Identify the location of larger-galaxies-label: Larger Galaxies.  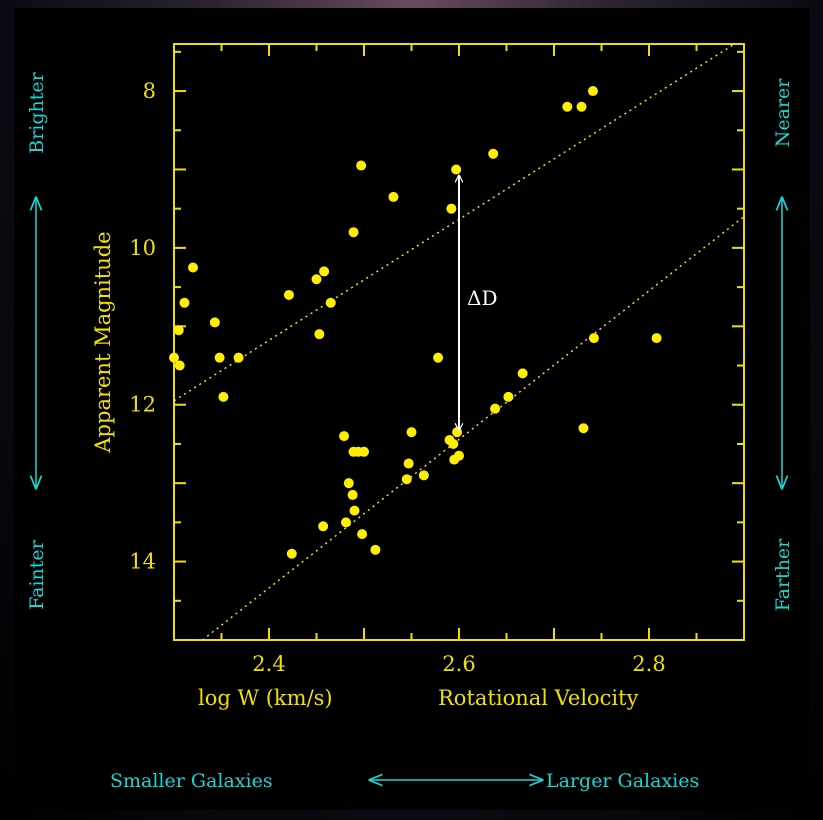
(622, 781).